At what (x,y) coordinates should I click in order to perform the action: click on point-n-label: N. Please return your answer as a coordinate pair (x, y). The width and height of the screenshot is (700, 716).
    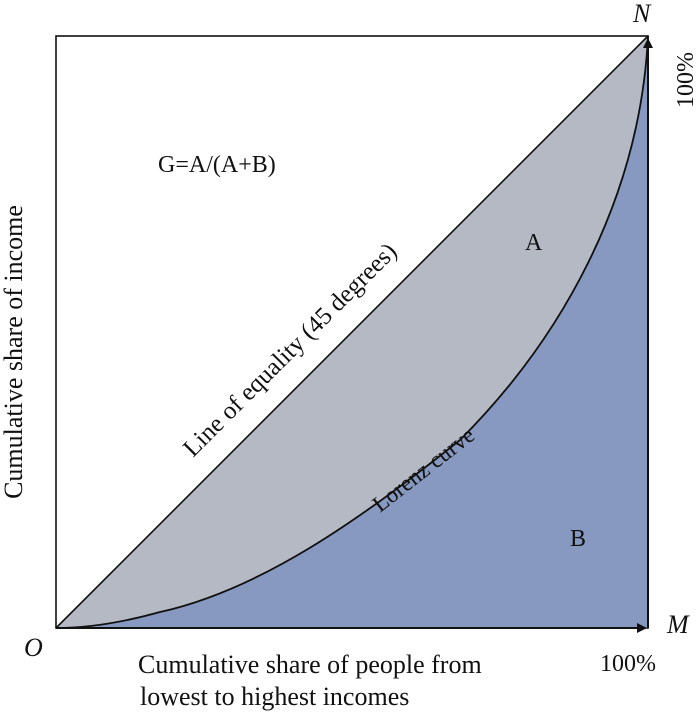
    Looking at the image, I should click on (642, 14).